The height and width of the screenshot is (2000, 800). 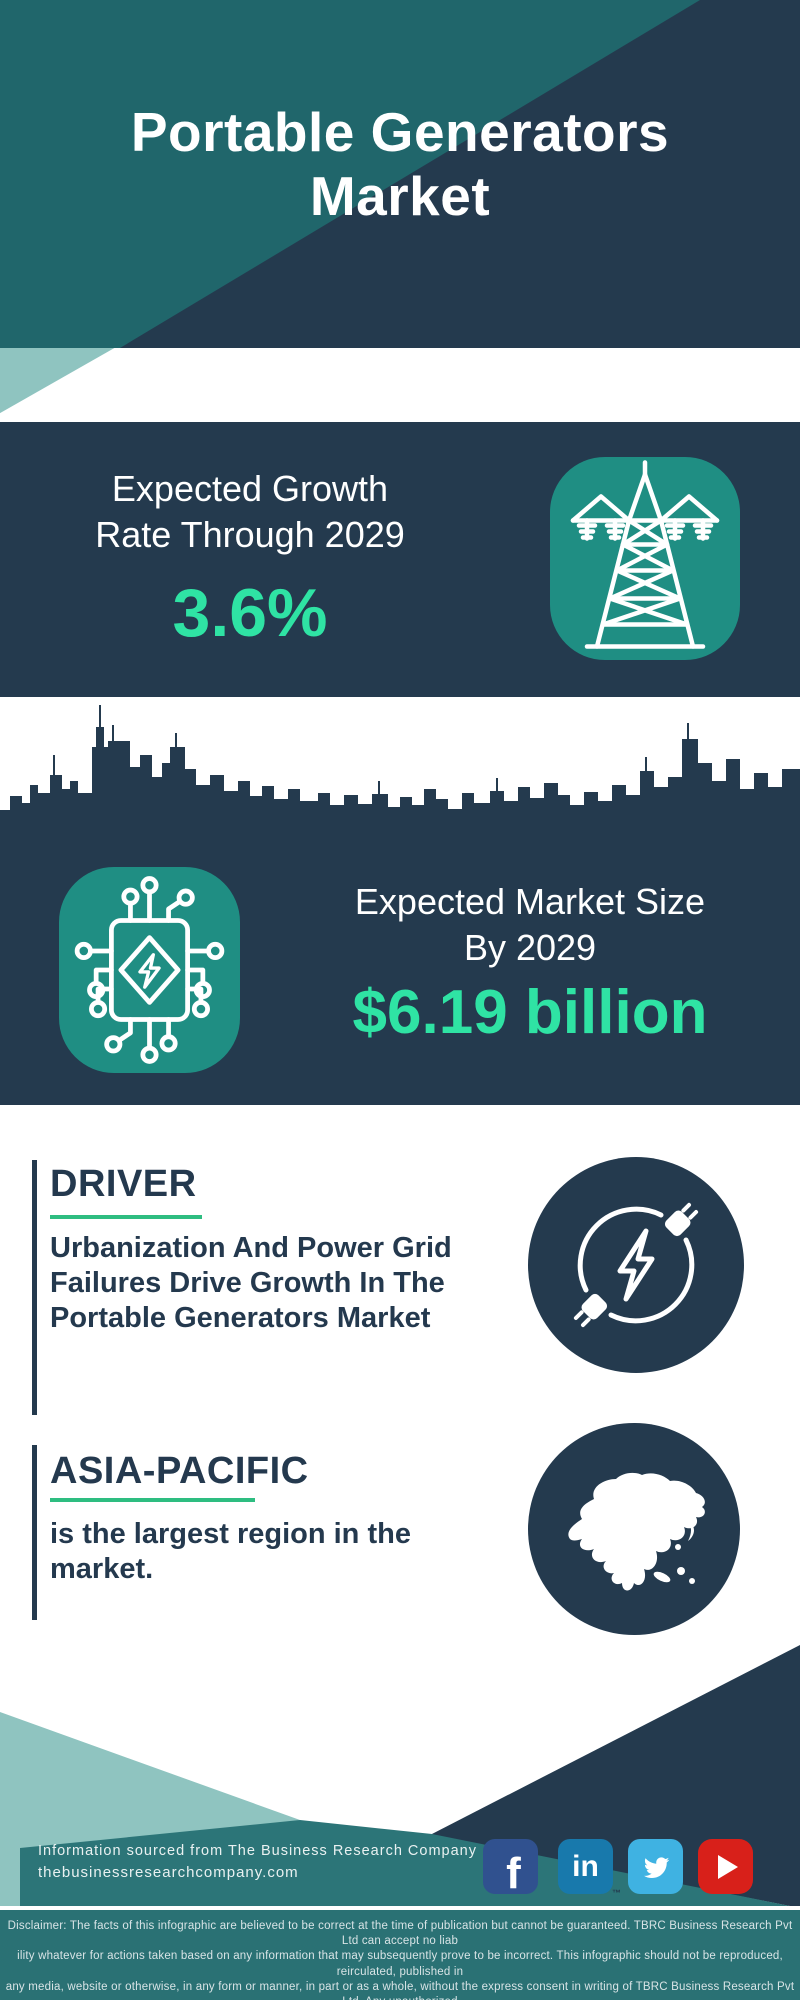 I want to click on power-chip-icon, so click(x=149, y=970).